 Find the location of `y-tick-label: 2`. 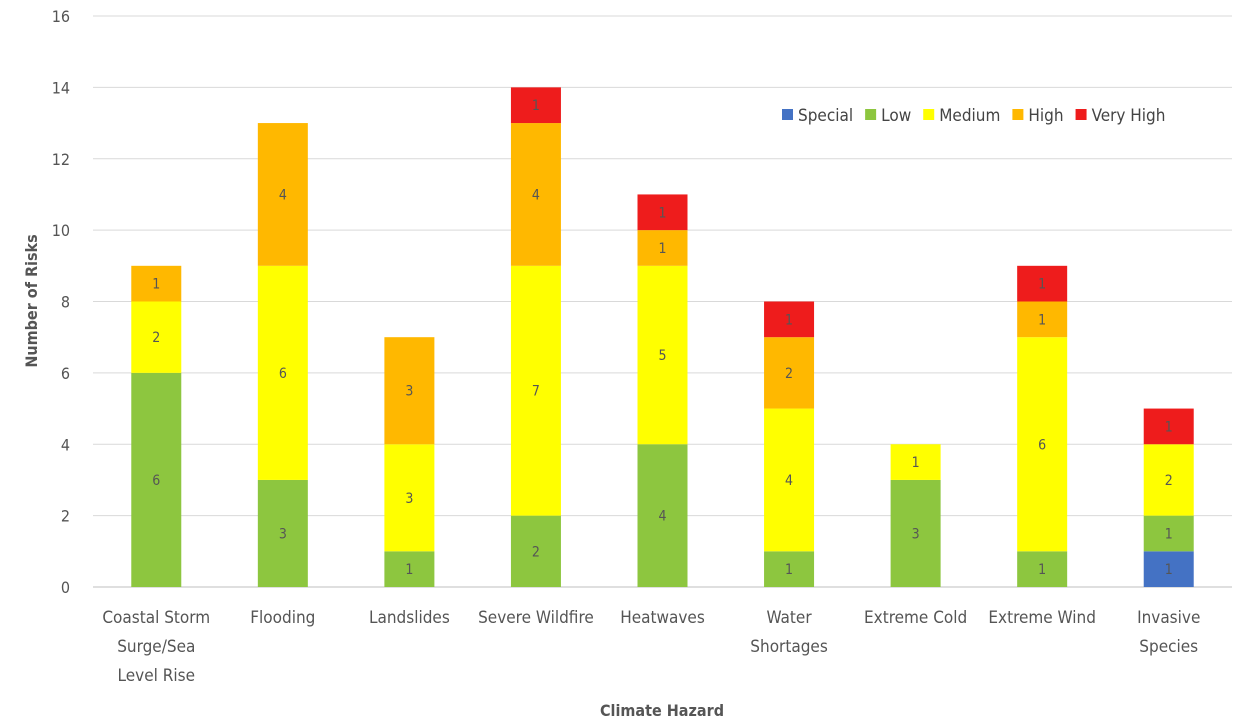

y-tick-label: 2 is located at coordinates (65, 516).